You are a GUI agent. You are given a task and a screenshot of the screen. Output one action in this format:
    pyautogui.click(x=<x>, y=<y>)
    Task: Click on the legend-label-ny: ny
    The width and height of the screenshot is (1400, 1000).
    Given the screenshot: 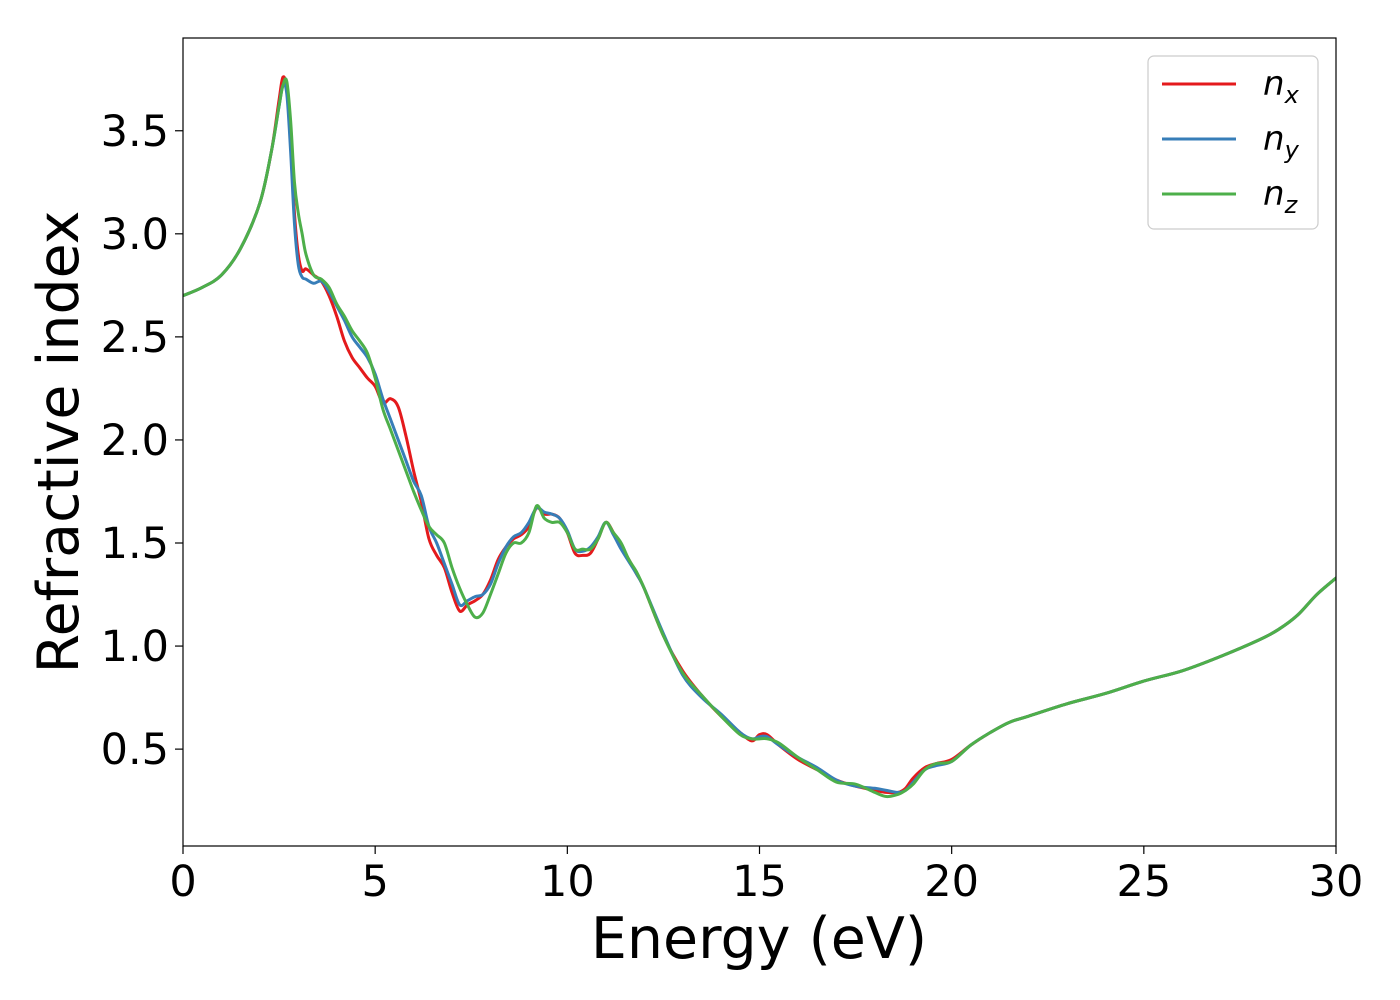 What is the action you would take?
    pyautogui.click(x=1281, y=141)
    